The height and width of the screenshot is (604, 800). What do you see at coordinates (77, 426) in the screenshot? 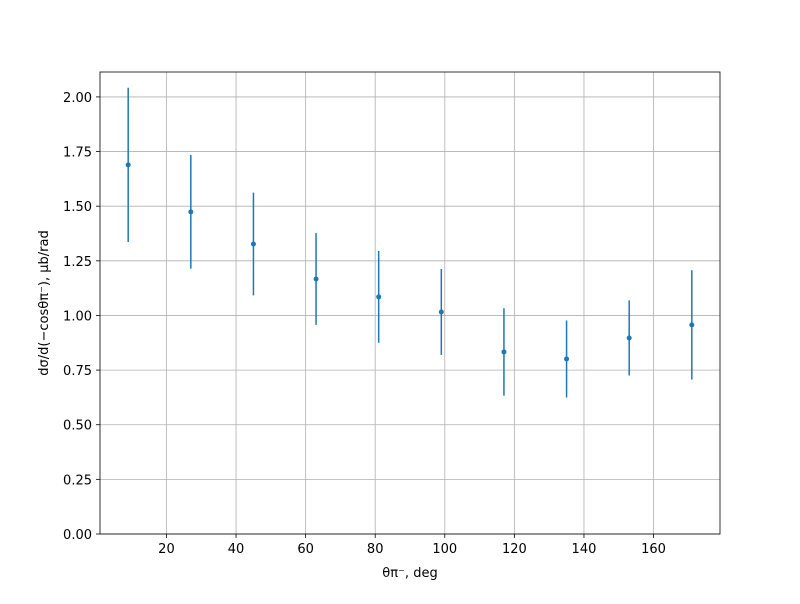
I see `y-tick-label: 0.50` at bounding box center [77, 426].